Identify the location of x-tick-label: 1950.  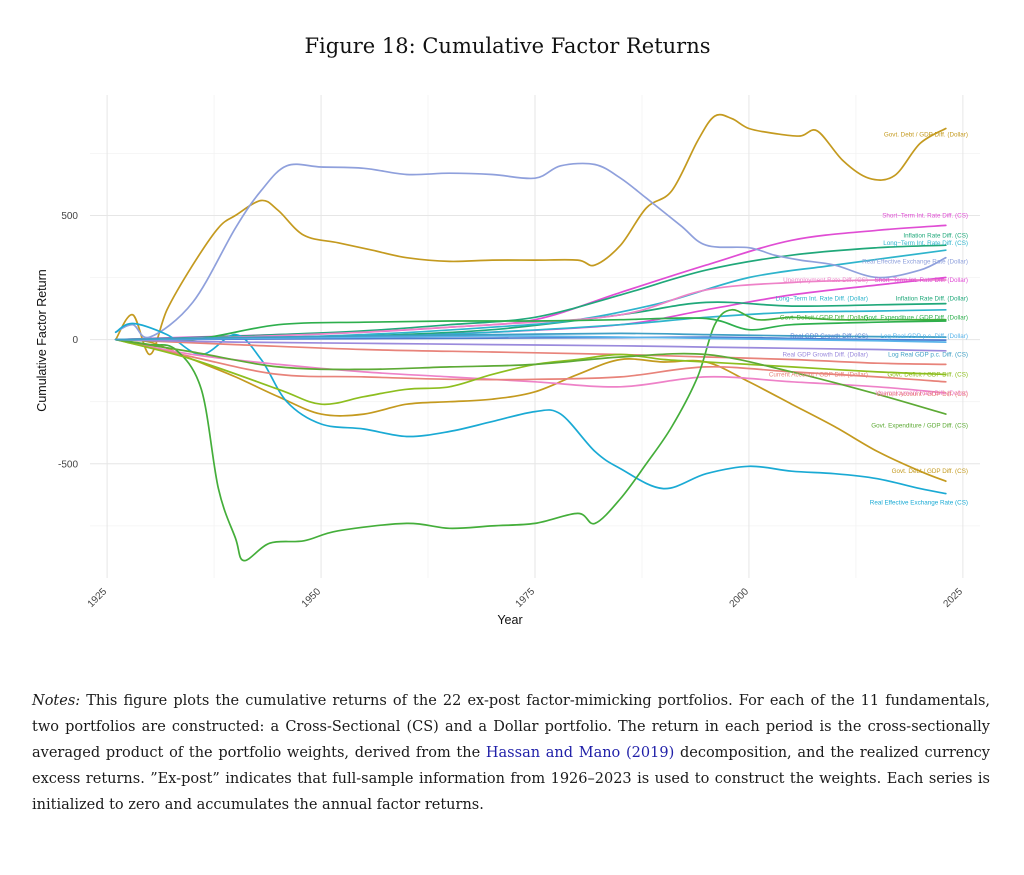
(312, 598).